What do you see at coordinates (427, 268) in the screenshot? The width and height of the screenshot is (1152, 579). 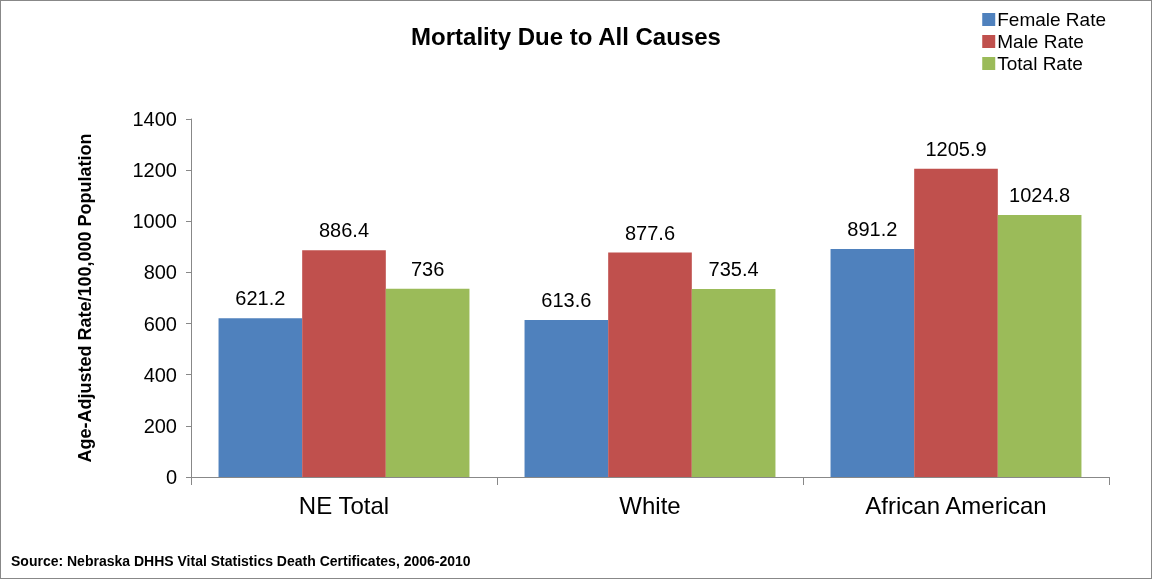 I see `data-label: 736` at bounding box center [427, 268].